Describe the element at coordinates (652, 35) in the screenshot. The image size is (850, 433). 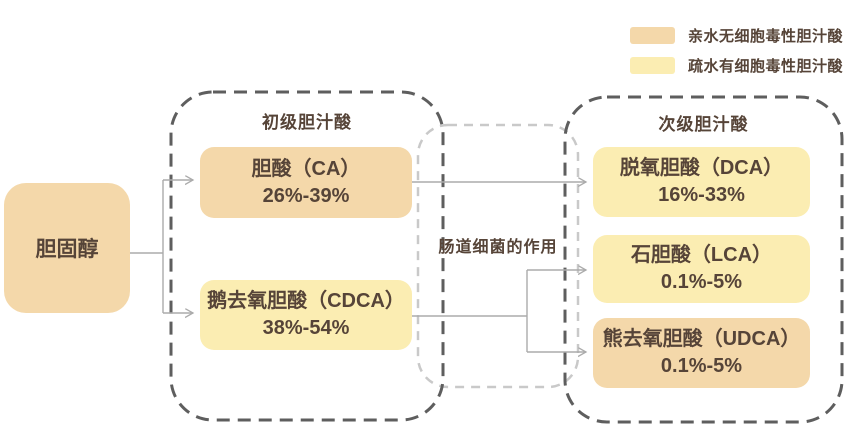
I see `legend-swatch-hydrophilic` at that location.